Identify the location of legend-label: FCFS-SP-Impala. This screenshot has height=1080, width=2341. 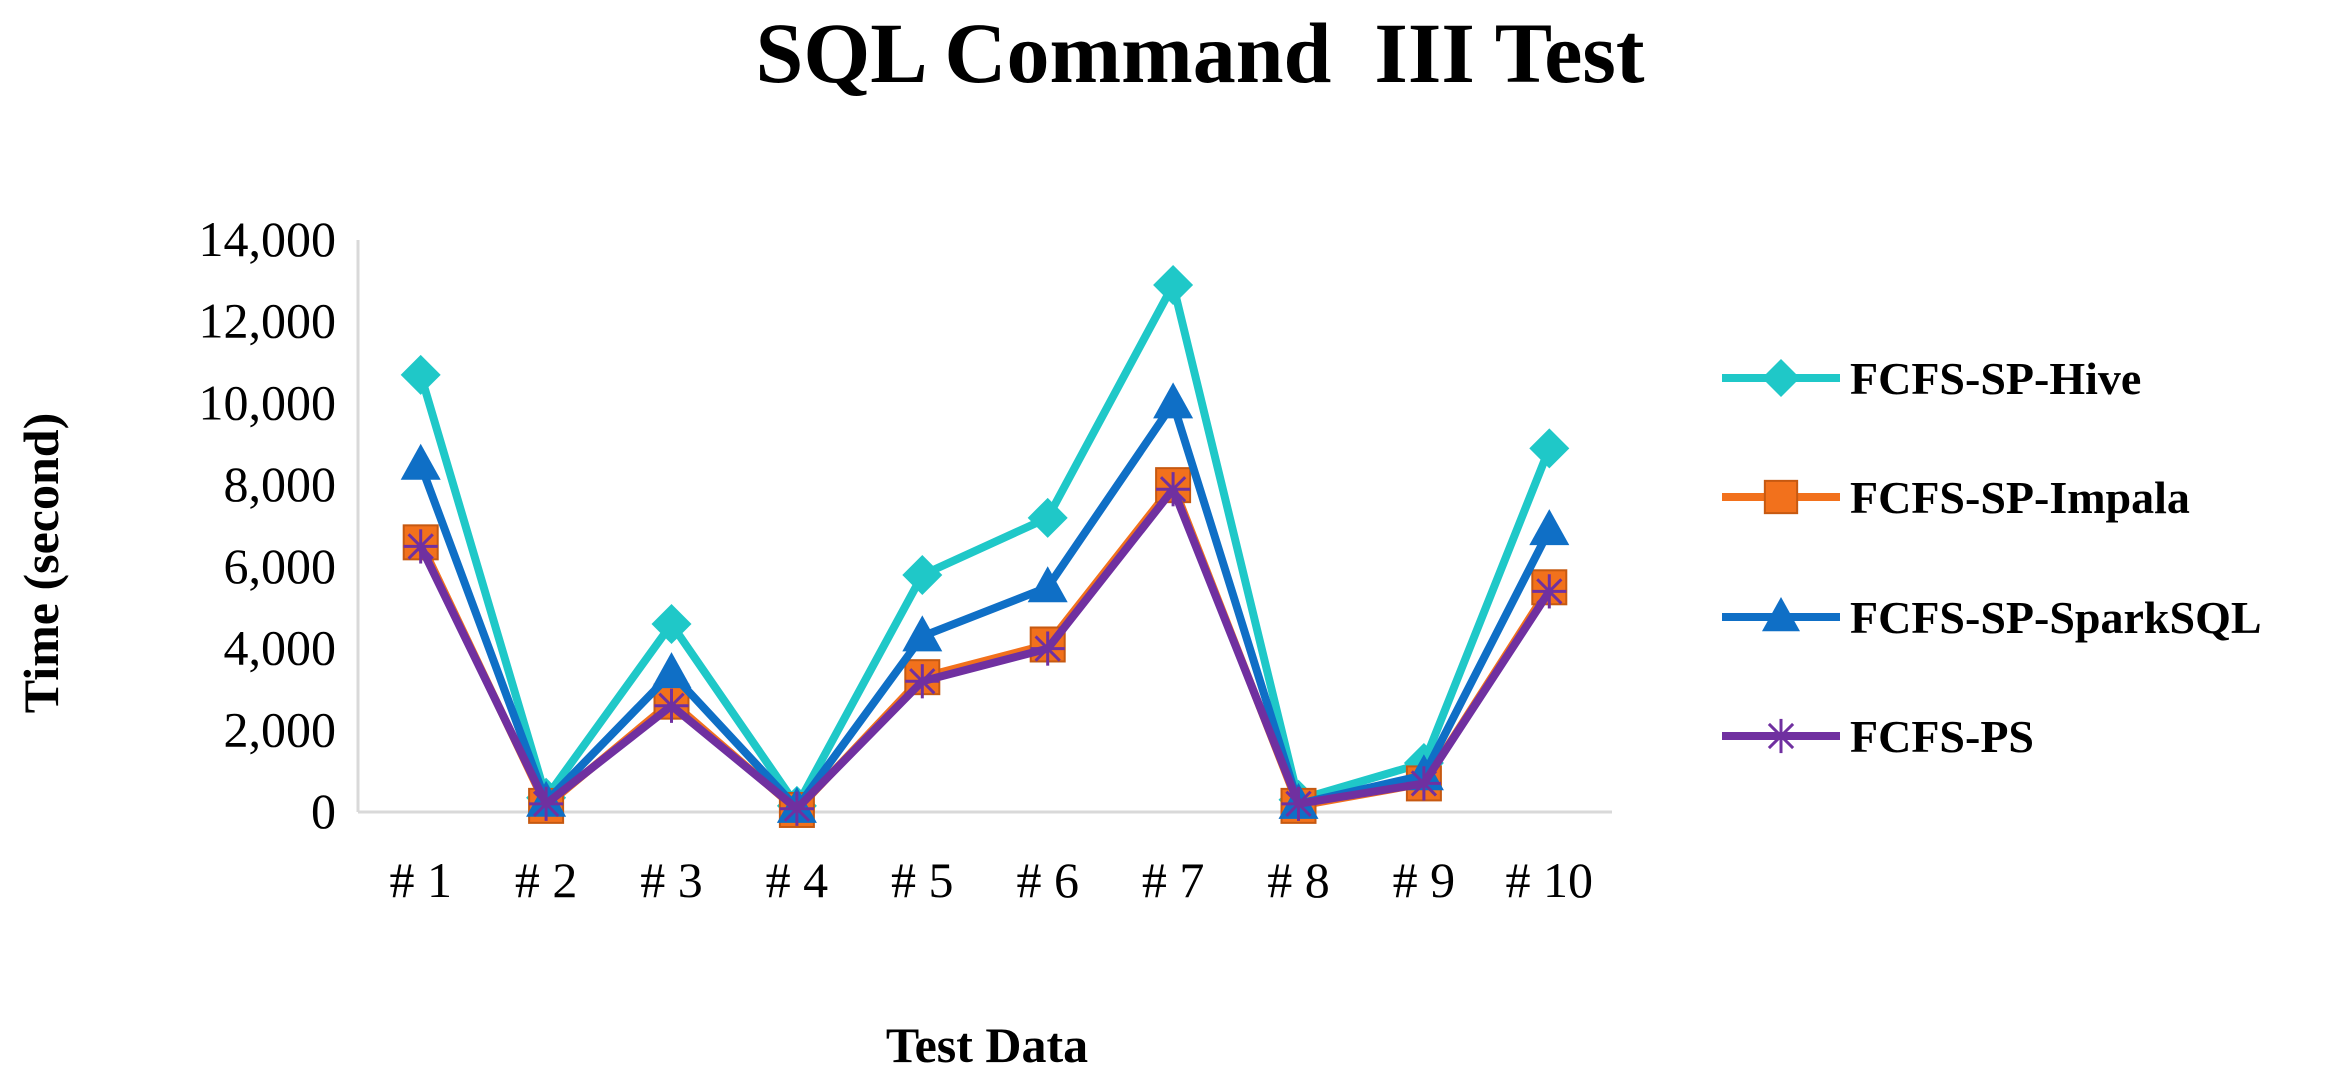
(2020, 497).